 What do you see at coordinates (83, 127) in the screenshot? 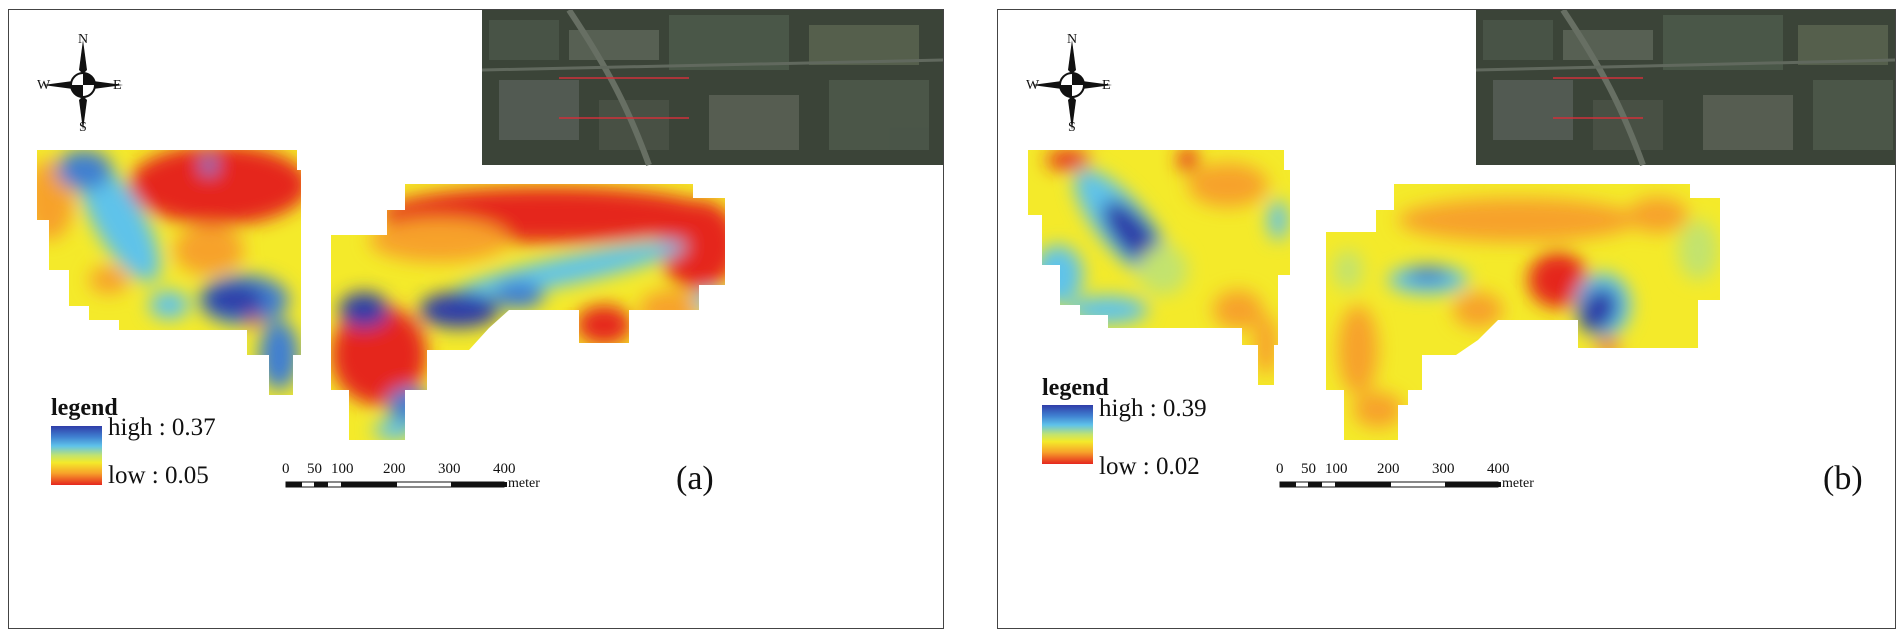
I see `compass-south-label-a: S` at bounding box center [83, 127].